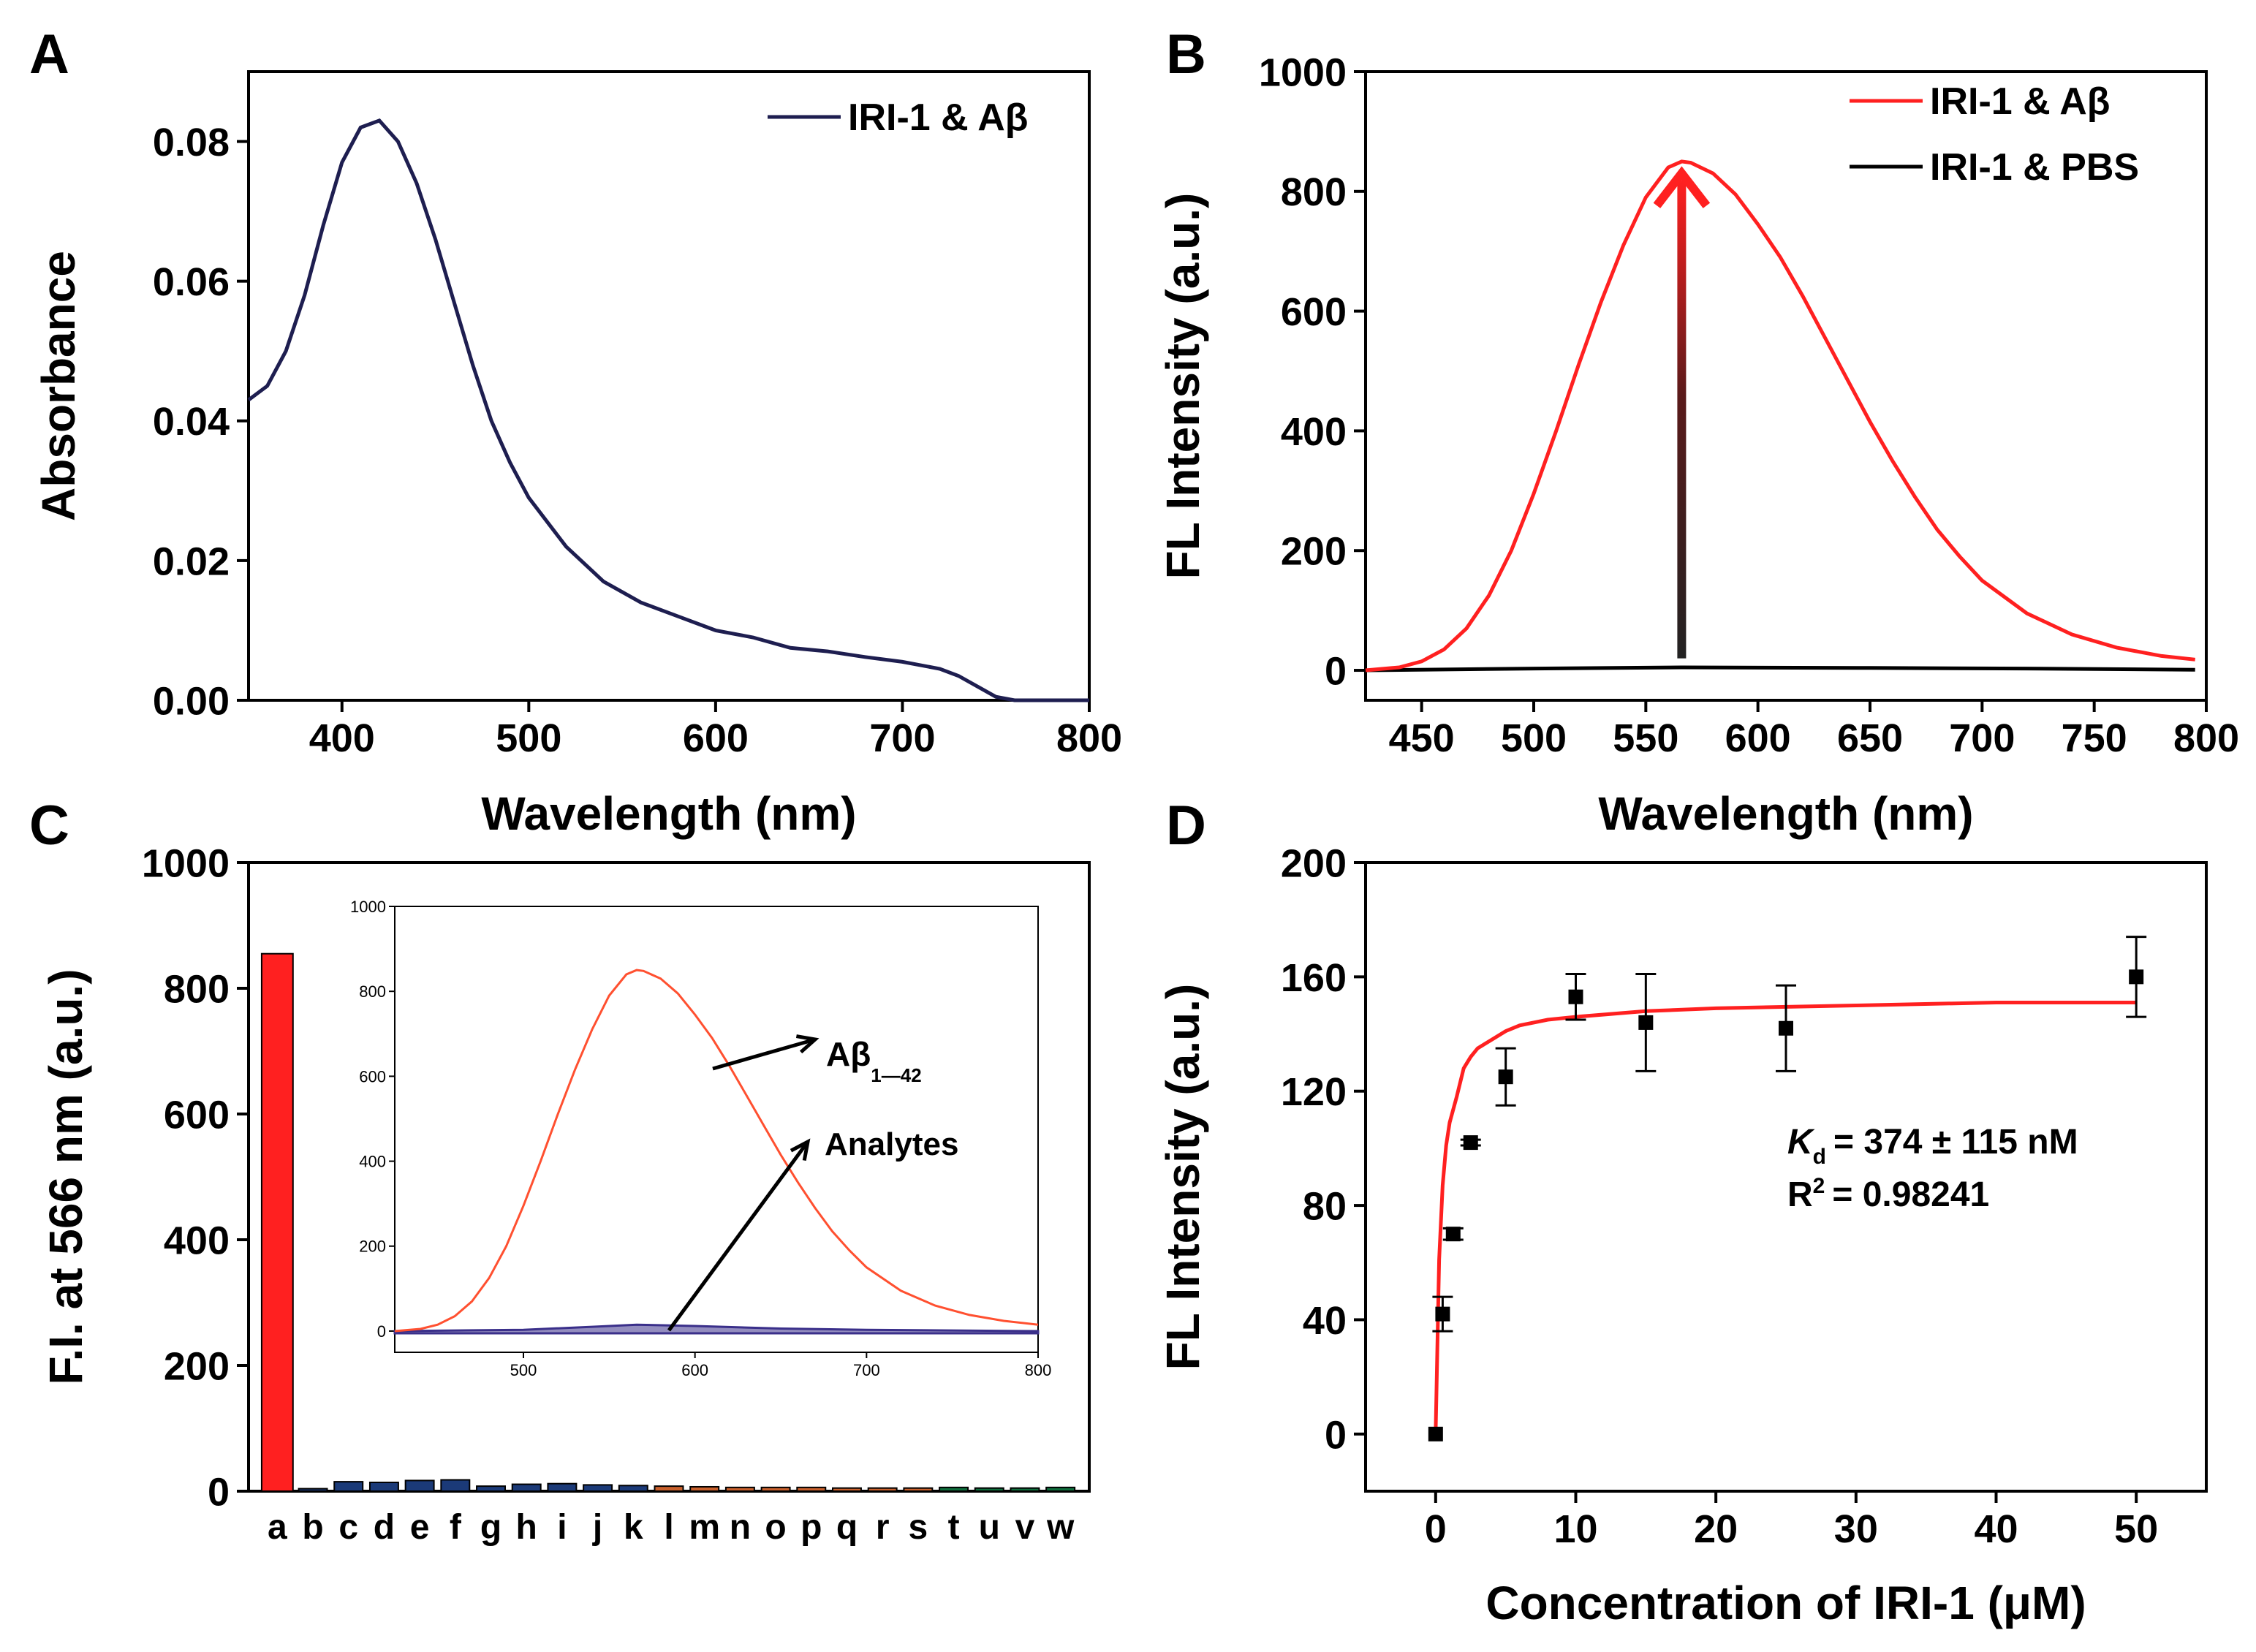 The height and width of the screenshot is (1652, 2256). I want to click on panel-d-y-tick-label-0: 0, so click(1336, 1435).